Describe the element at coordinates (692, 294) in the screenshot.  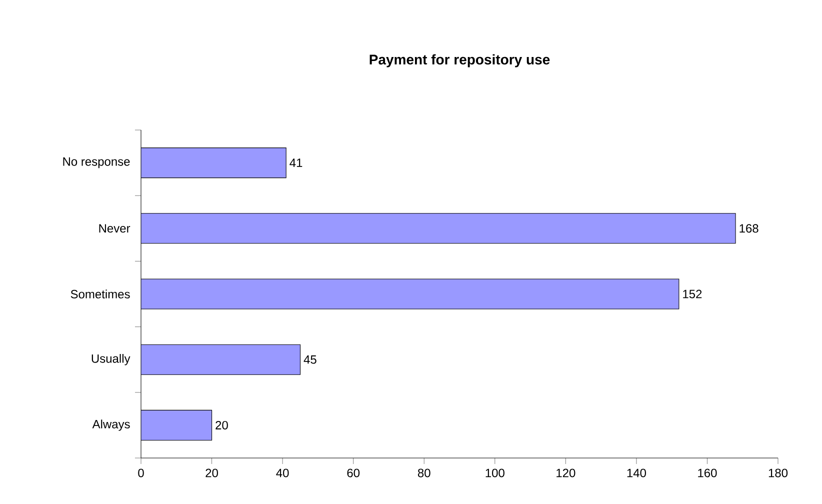
I see `data-label: 152` at that location.